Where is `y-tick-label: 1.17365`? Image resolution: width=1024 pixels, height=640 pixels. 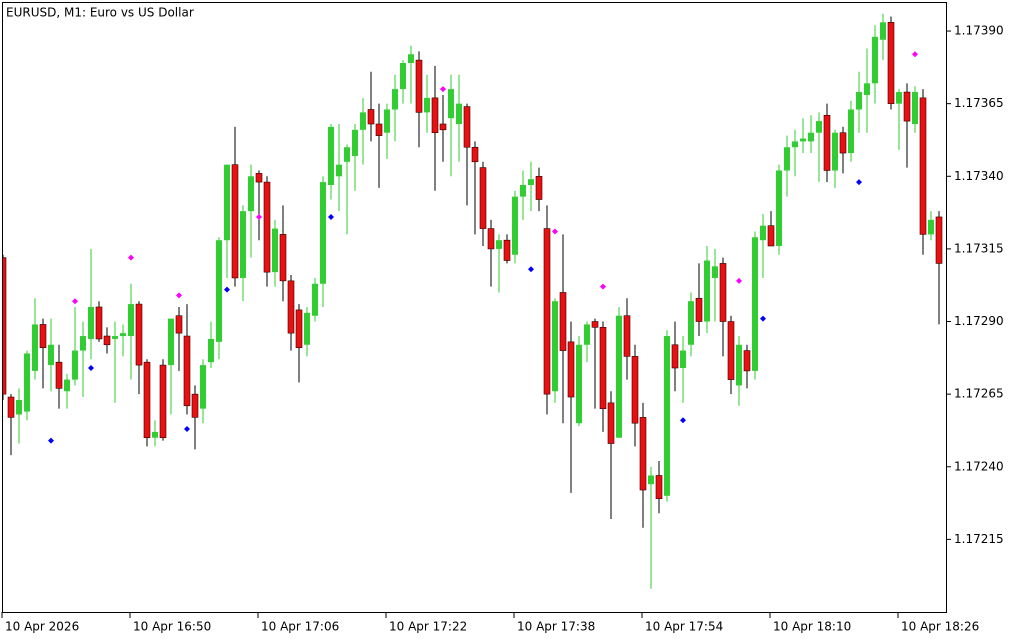 y-tick-label: 1.17365 is located at coordinates (979, 103).